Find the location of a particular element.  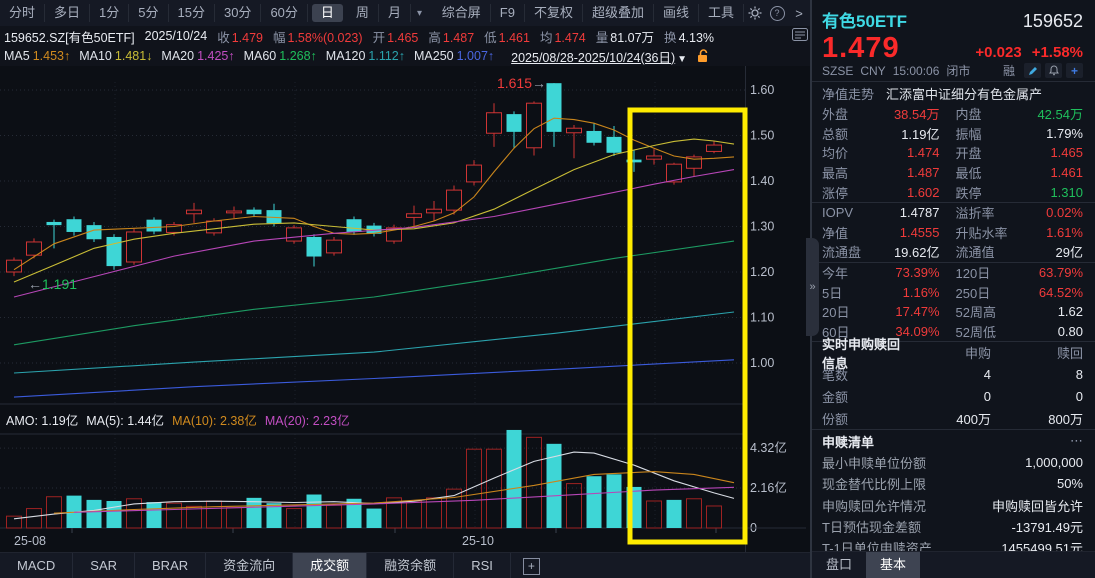

toolbar-action: 不复权 is located at coordinates (554, 13).